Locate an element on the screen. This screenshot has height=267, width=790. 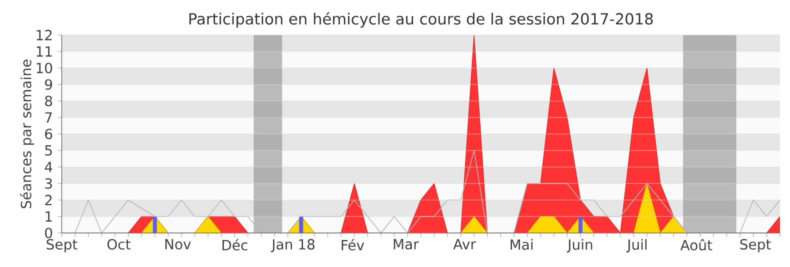
y-tick-label: 9 is located at coordinates (48, 84).